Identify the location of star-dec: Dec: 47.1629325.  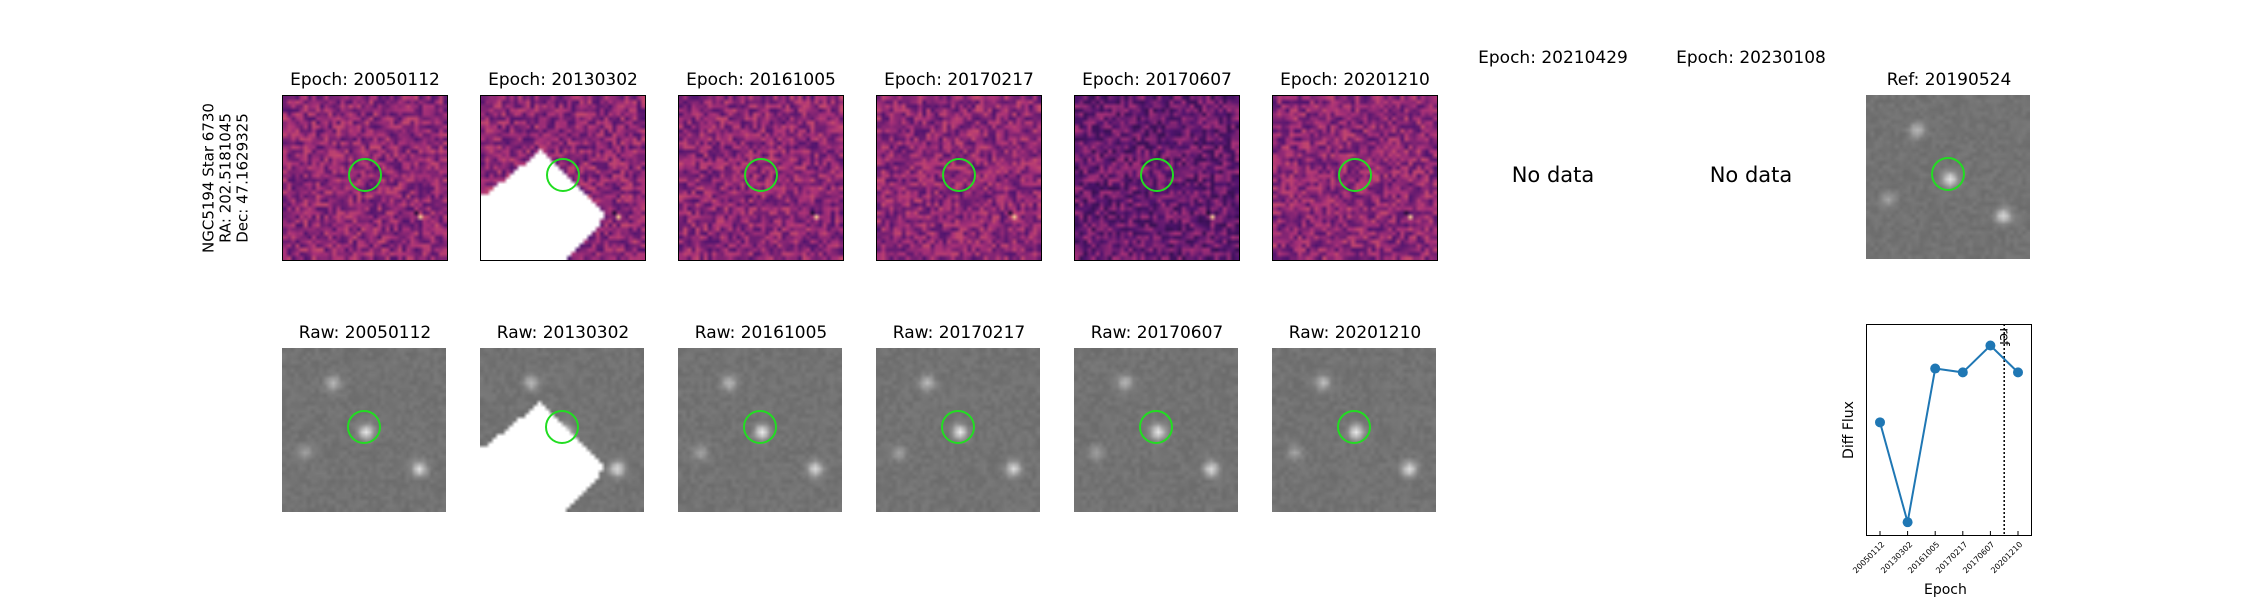
(242, 178).